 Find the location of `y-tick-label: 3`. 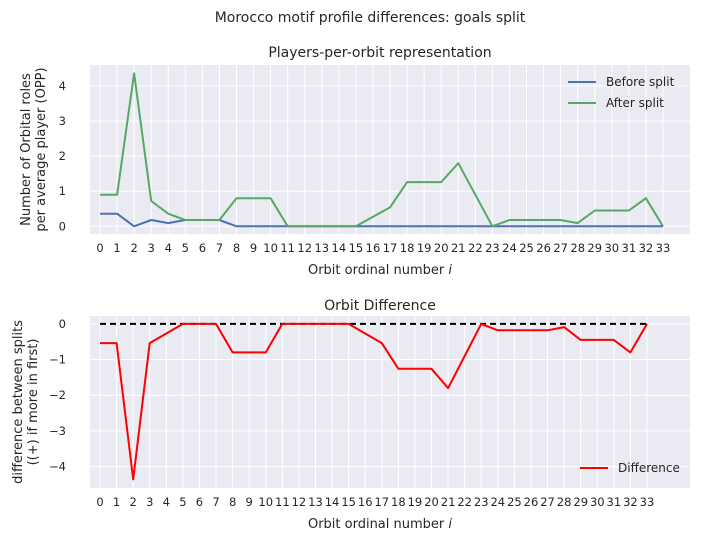

y-tick-label: 3 is located at coordinates (62, 121).